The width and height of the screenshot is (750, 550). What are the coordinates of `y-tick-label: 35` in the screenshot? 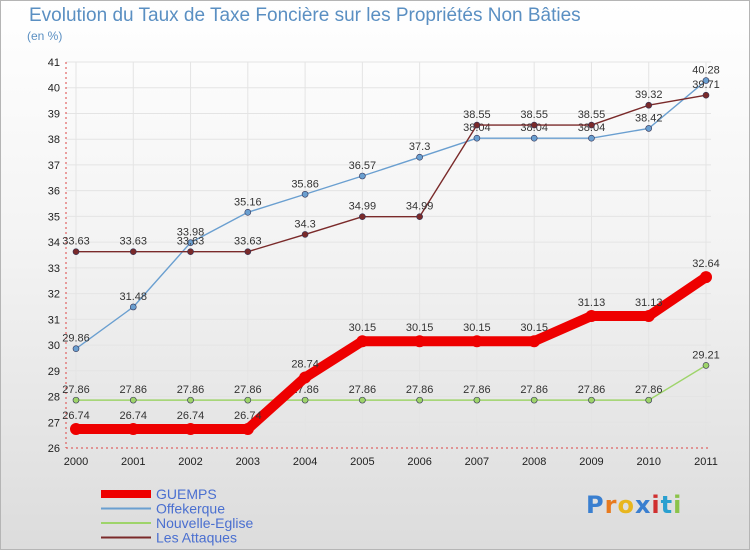 It's located at (54, 217).